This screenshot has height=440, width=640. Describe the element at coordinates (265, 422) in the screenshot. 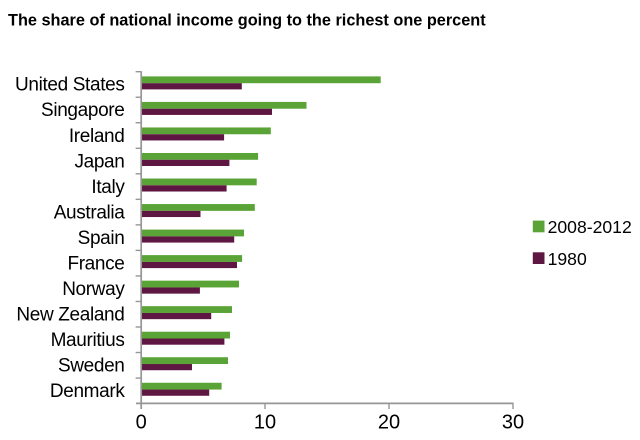

I see `svg-text: 10` at that location.